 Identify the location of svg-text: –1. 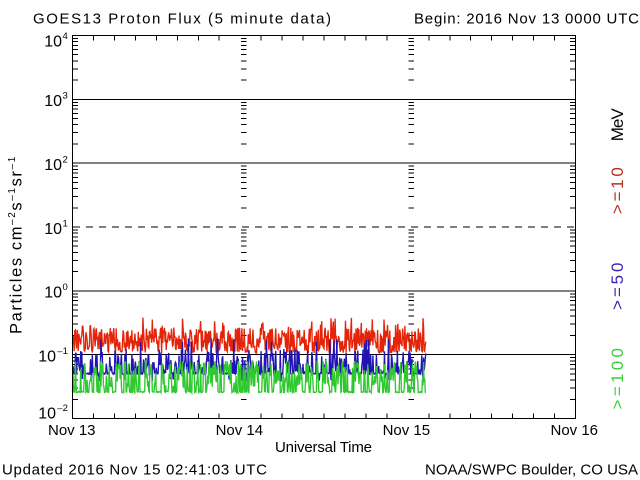
(62, 351).